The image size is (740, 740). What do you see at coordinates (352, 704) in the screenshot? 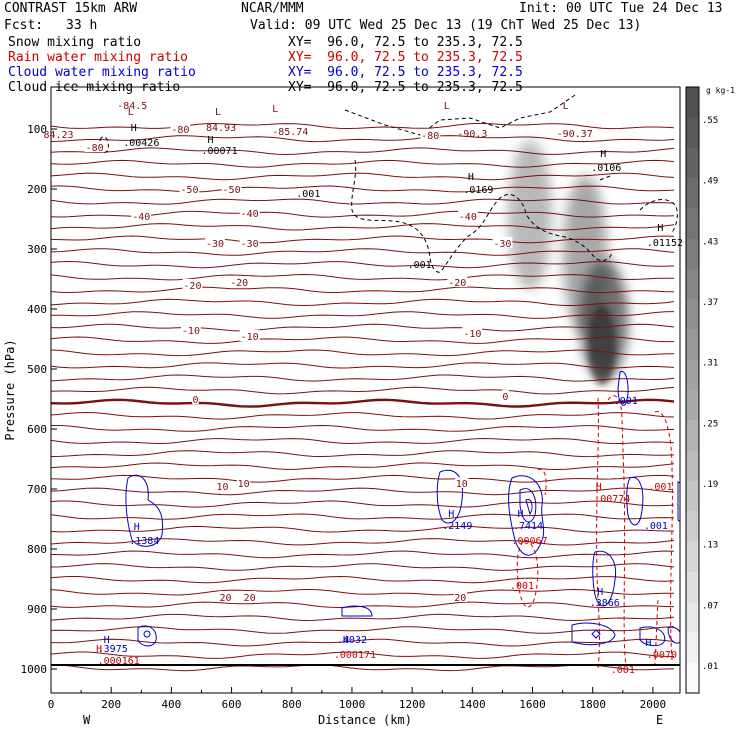
I see `x-tick-label: 1000` at bounding box center [352, 704].